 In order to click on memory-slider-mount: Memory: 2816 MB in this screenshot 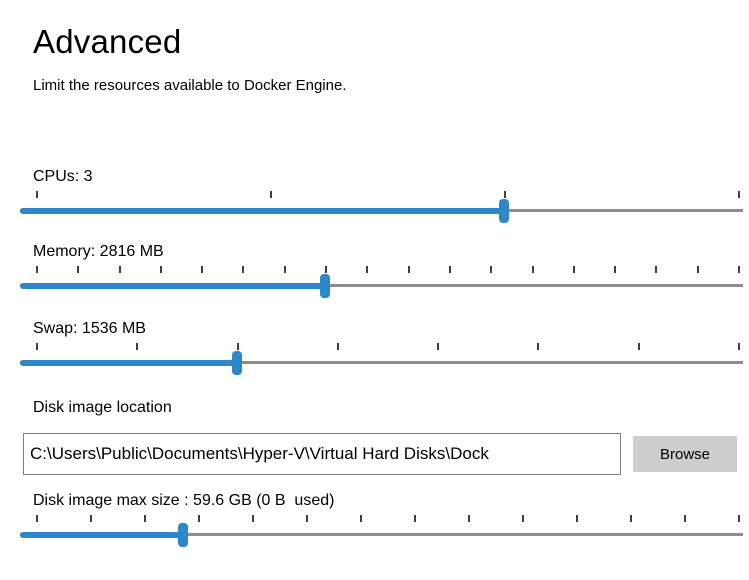, I will do `click(374, 270)`.